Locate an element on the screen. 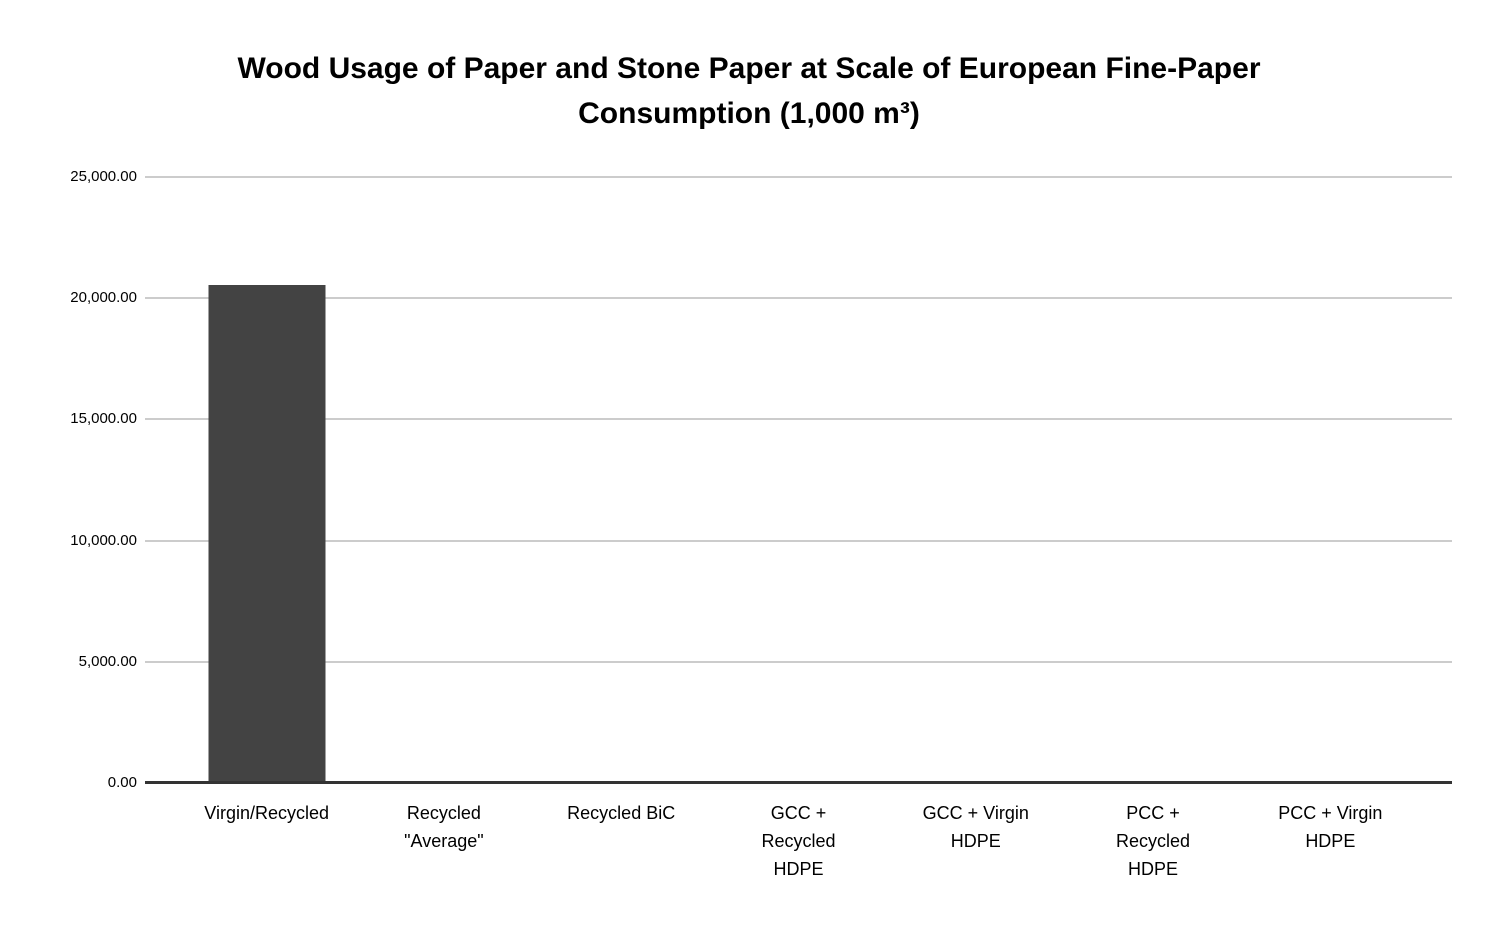 This screenshot has height=926, width=1498. y-axis-tick-label: 25,000.00 is located at coordinates (103, 176).